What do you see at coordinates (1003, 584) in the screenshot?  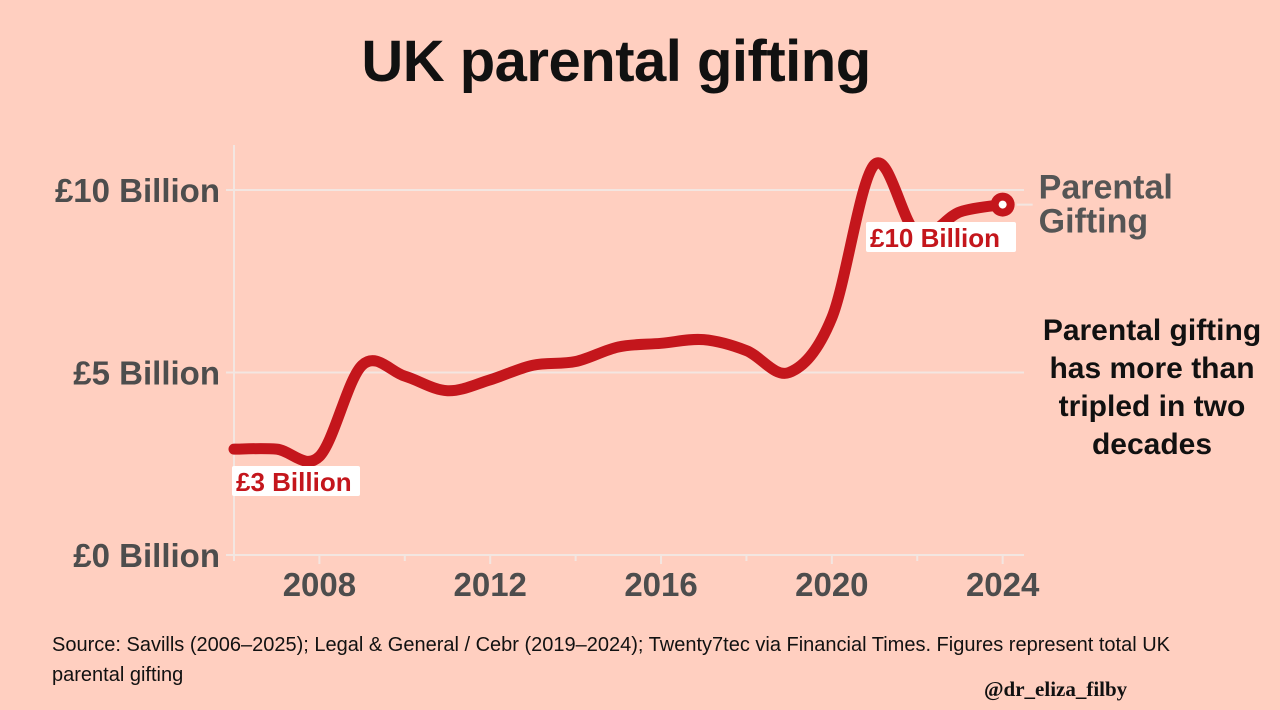 I see `x-tick-label: 2024` at bounding box center [1003, 584].